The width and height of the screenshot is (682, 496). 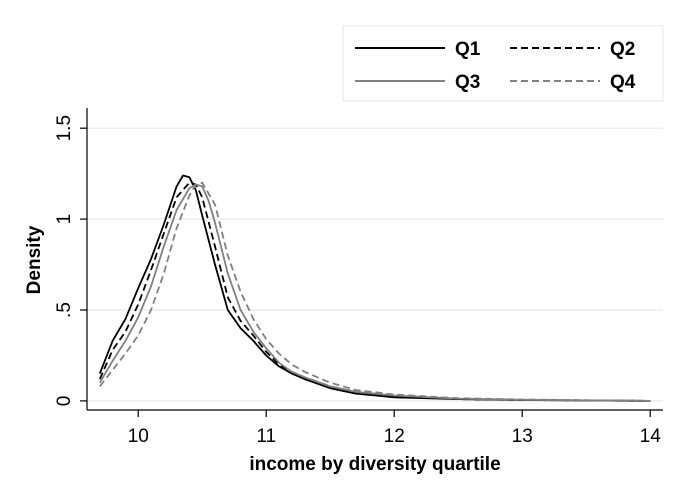 What do you see at coordinates (64, 219) in the screenshot?
I see `y-tick-label-2: 1` at bounding box center [64, 219].